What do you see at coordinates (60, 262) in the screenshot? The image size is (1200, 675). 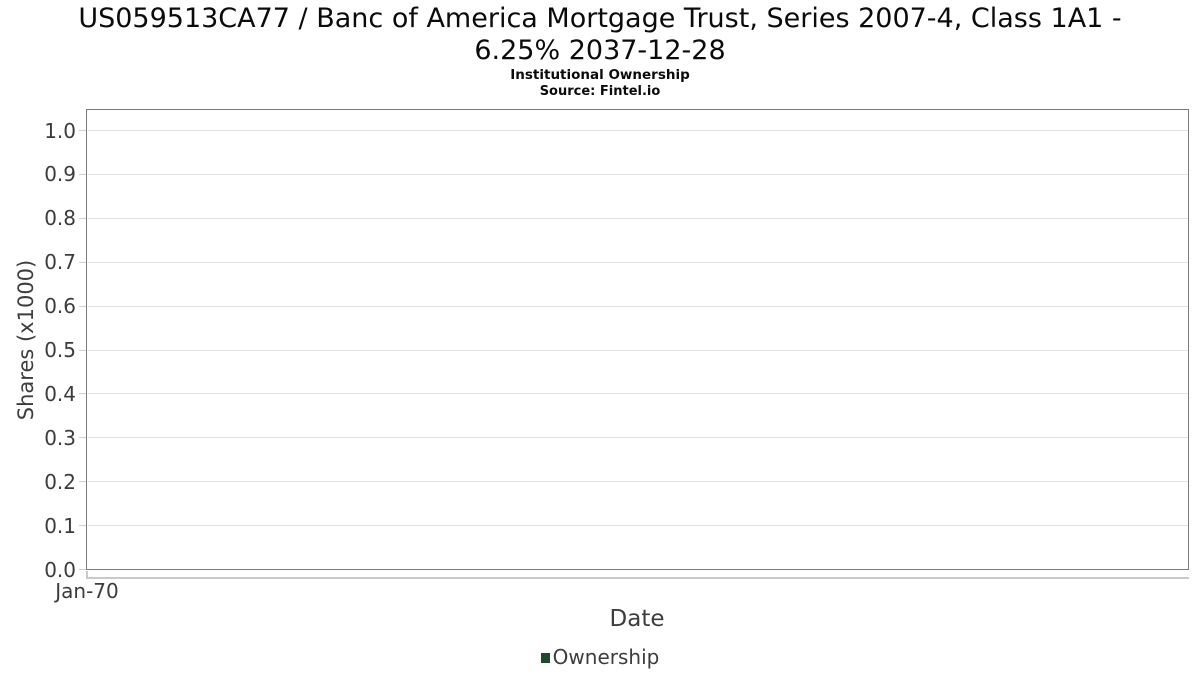 I see `y-tick-label: 0.7` at bounding box center [60, 262].